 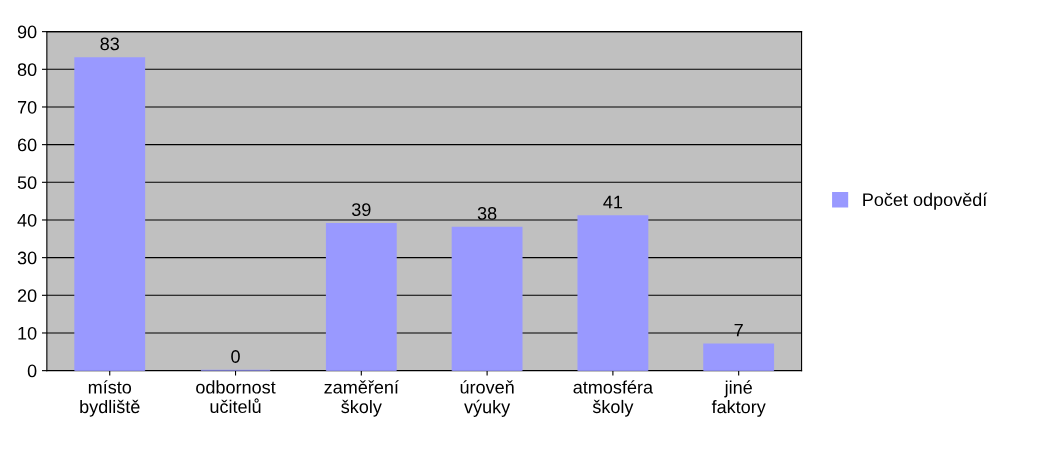 What do you see at coordinates (27, 70) in the screenshot?
I see `y-tick-label: 80` at bounding box center [27, 70].